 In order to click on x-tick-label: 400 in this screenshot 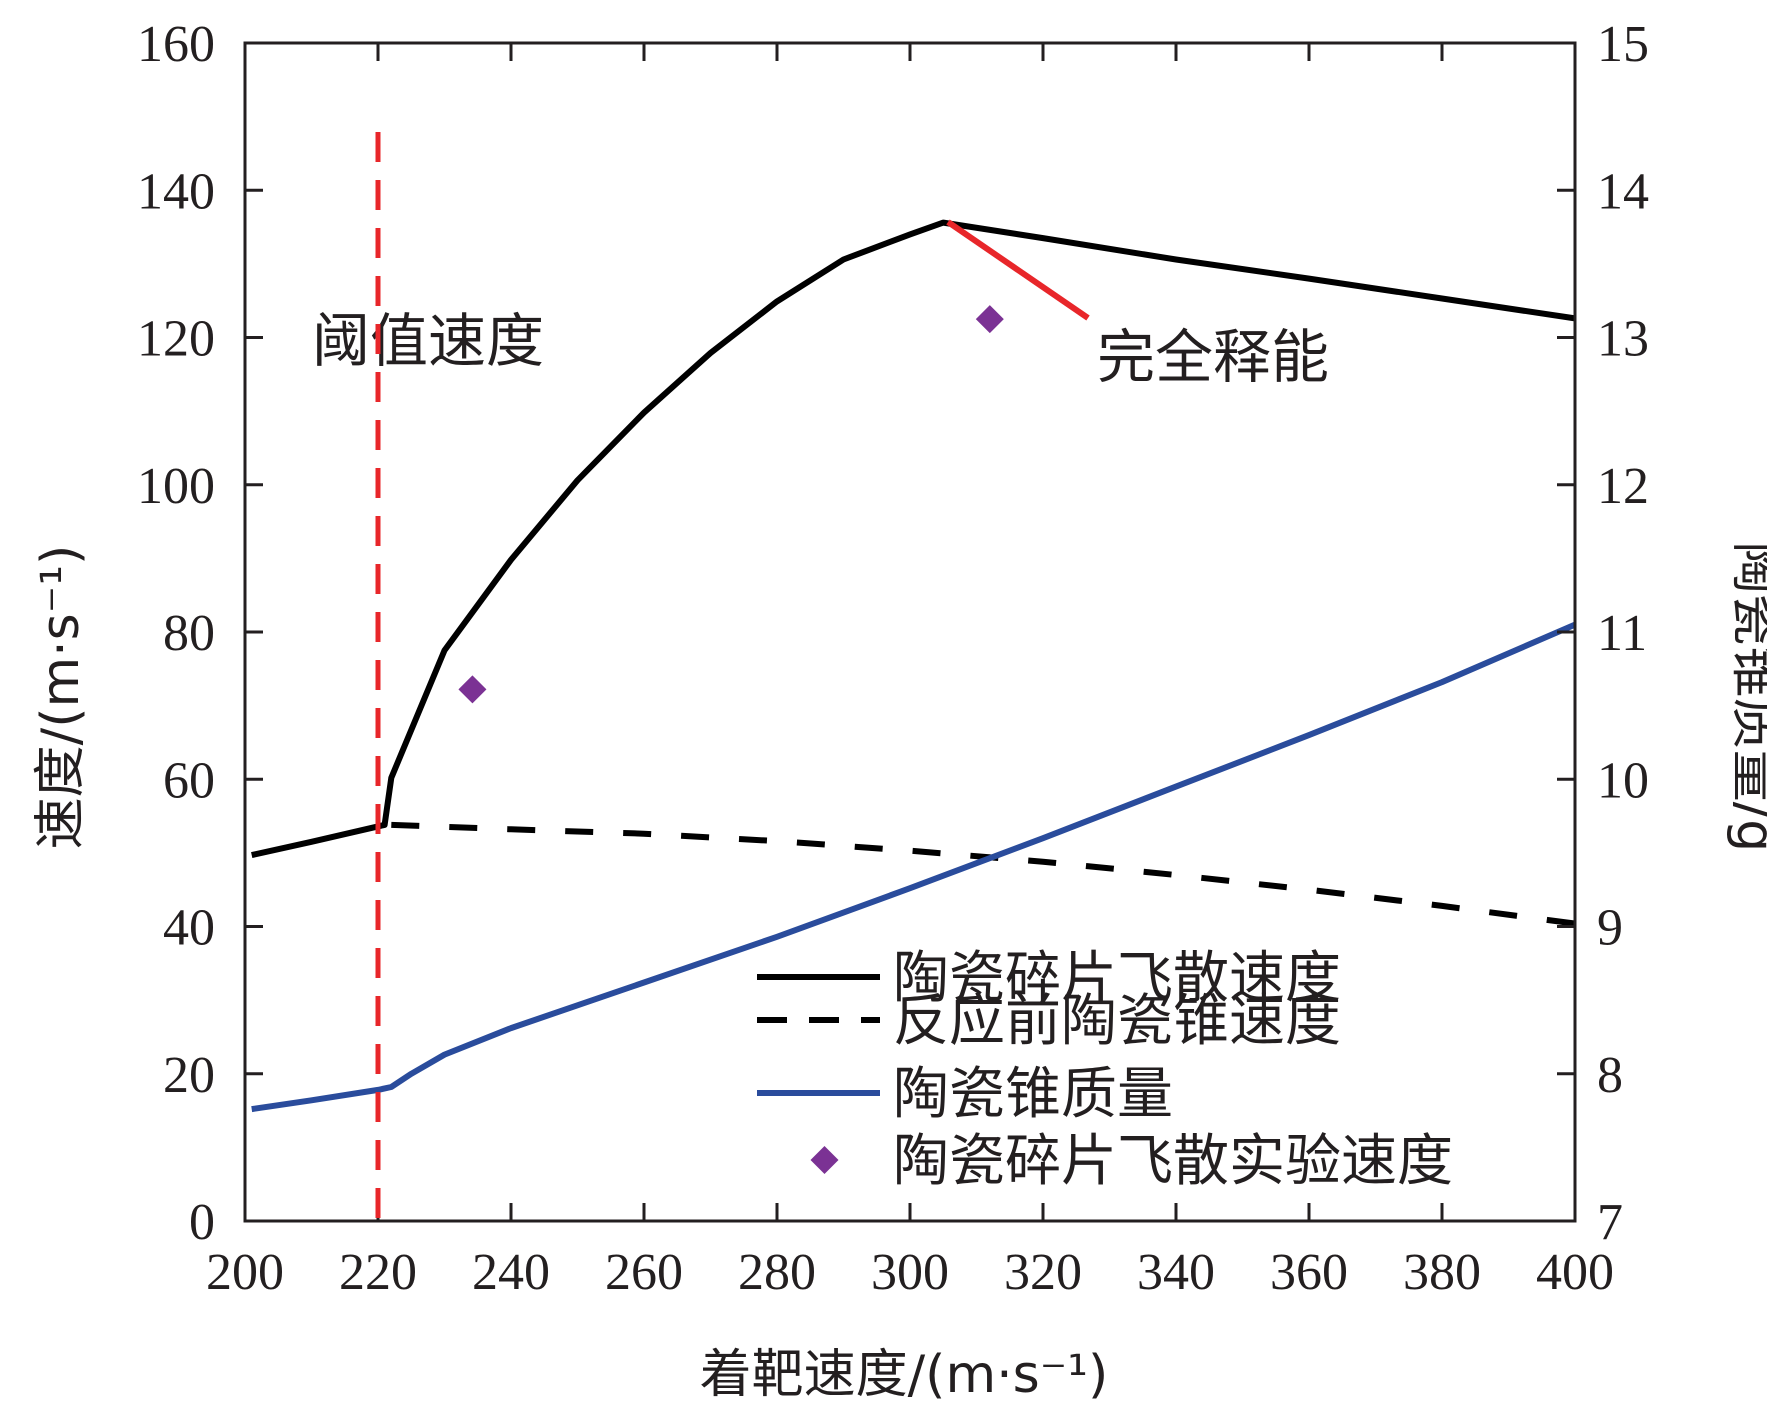, I will do `click(1575, 1272)`.